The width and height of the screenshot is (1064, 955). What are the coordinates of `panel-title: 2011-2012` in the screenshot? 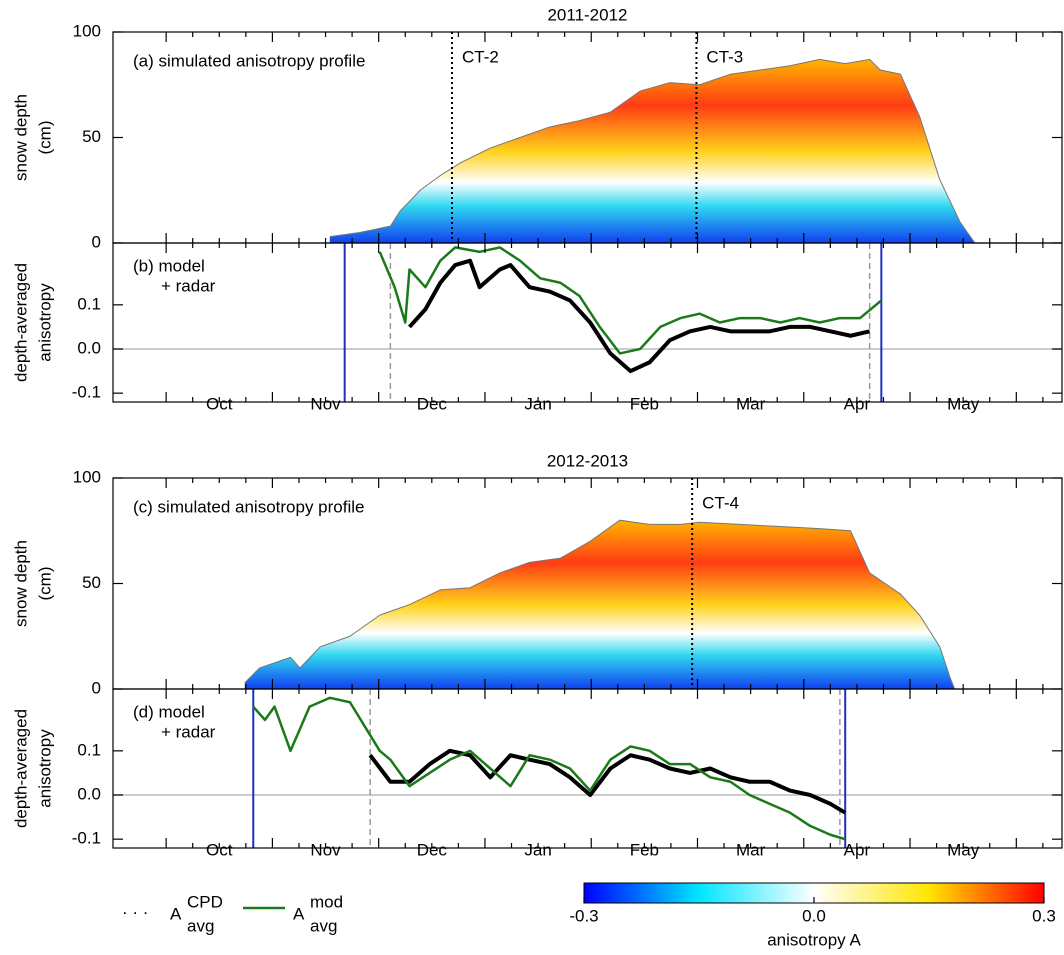 It's located at (587, 14).